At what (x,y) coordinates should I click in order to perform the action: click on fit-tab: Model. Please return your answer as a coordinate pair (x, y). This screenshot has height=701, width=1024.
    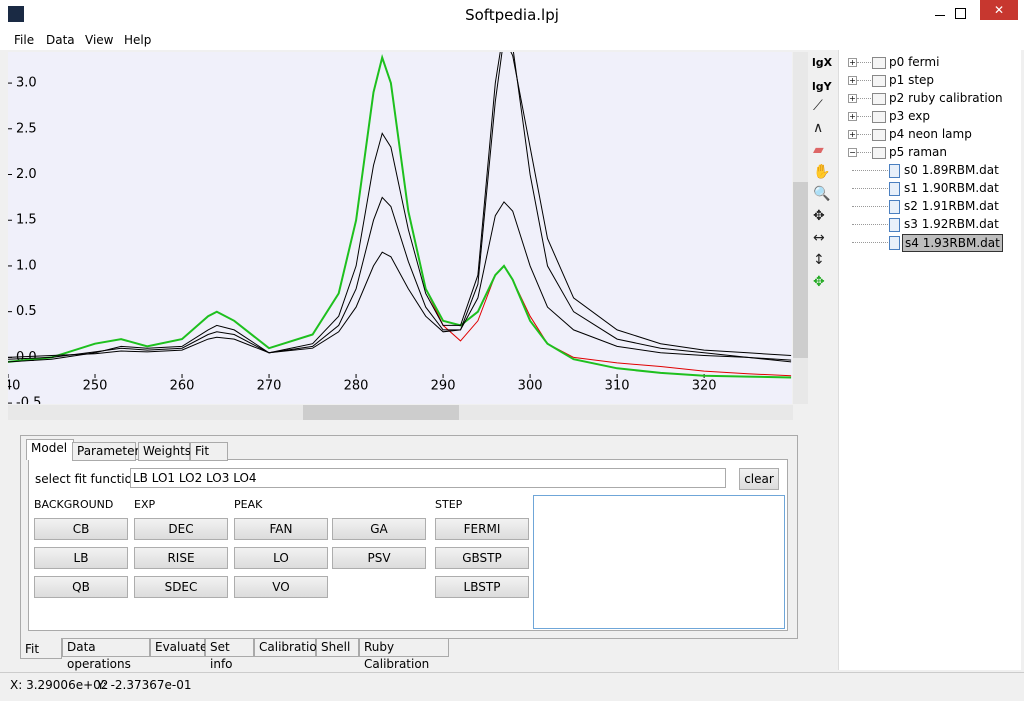
    Looking at the image, I should click on (50, 449).